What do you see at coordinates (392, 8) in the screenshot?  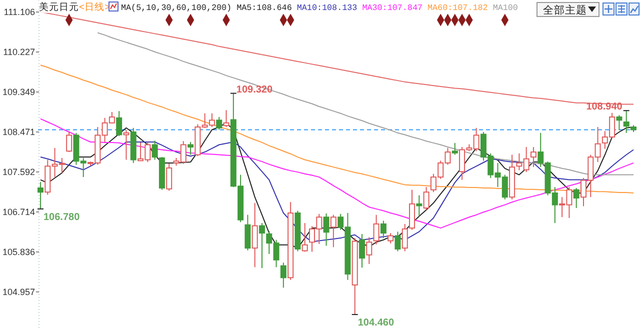 I see `text: MA30:107.847` at bounding box center [392, 8].